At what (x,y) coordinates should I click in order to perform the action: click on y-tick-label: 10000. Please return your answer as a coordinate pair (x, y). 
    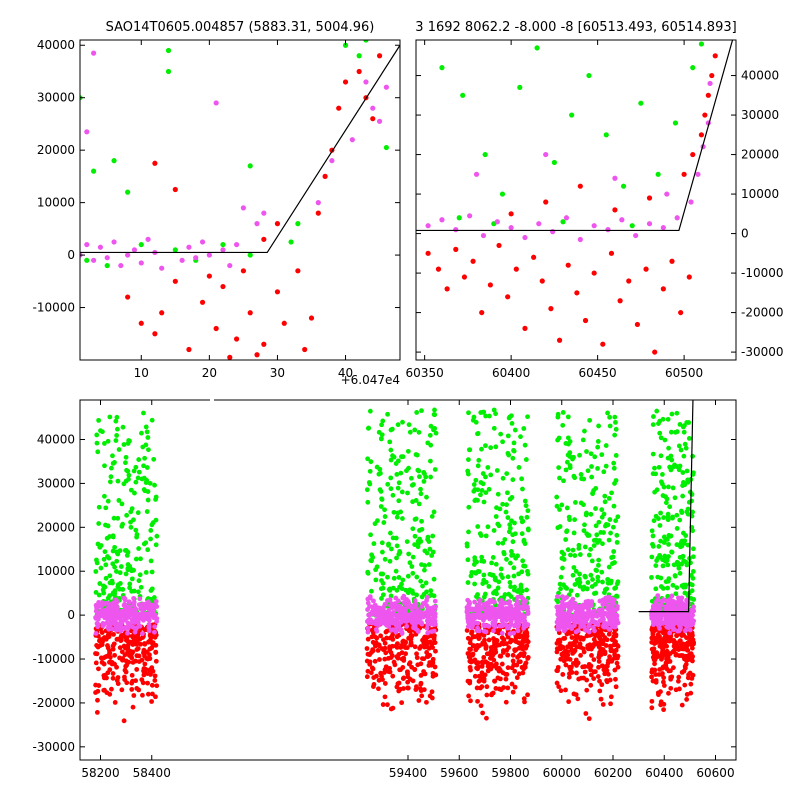
    Looking at the image, I should click on (56, 203).